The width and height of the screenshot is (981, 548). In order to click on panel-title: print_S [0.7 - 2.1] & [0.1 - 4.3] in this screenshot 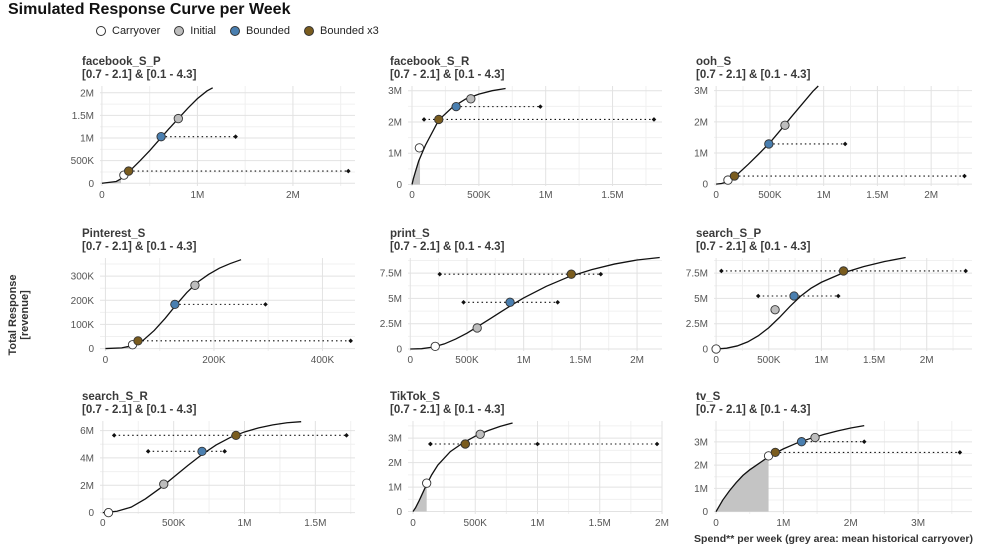, I will do `click(447, 241)`.